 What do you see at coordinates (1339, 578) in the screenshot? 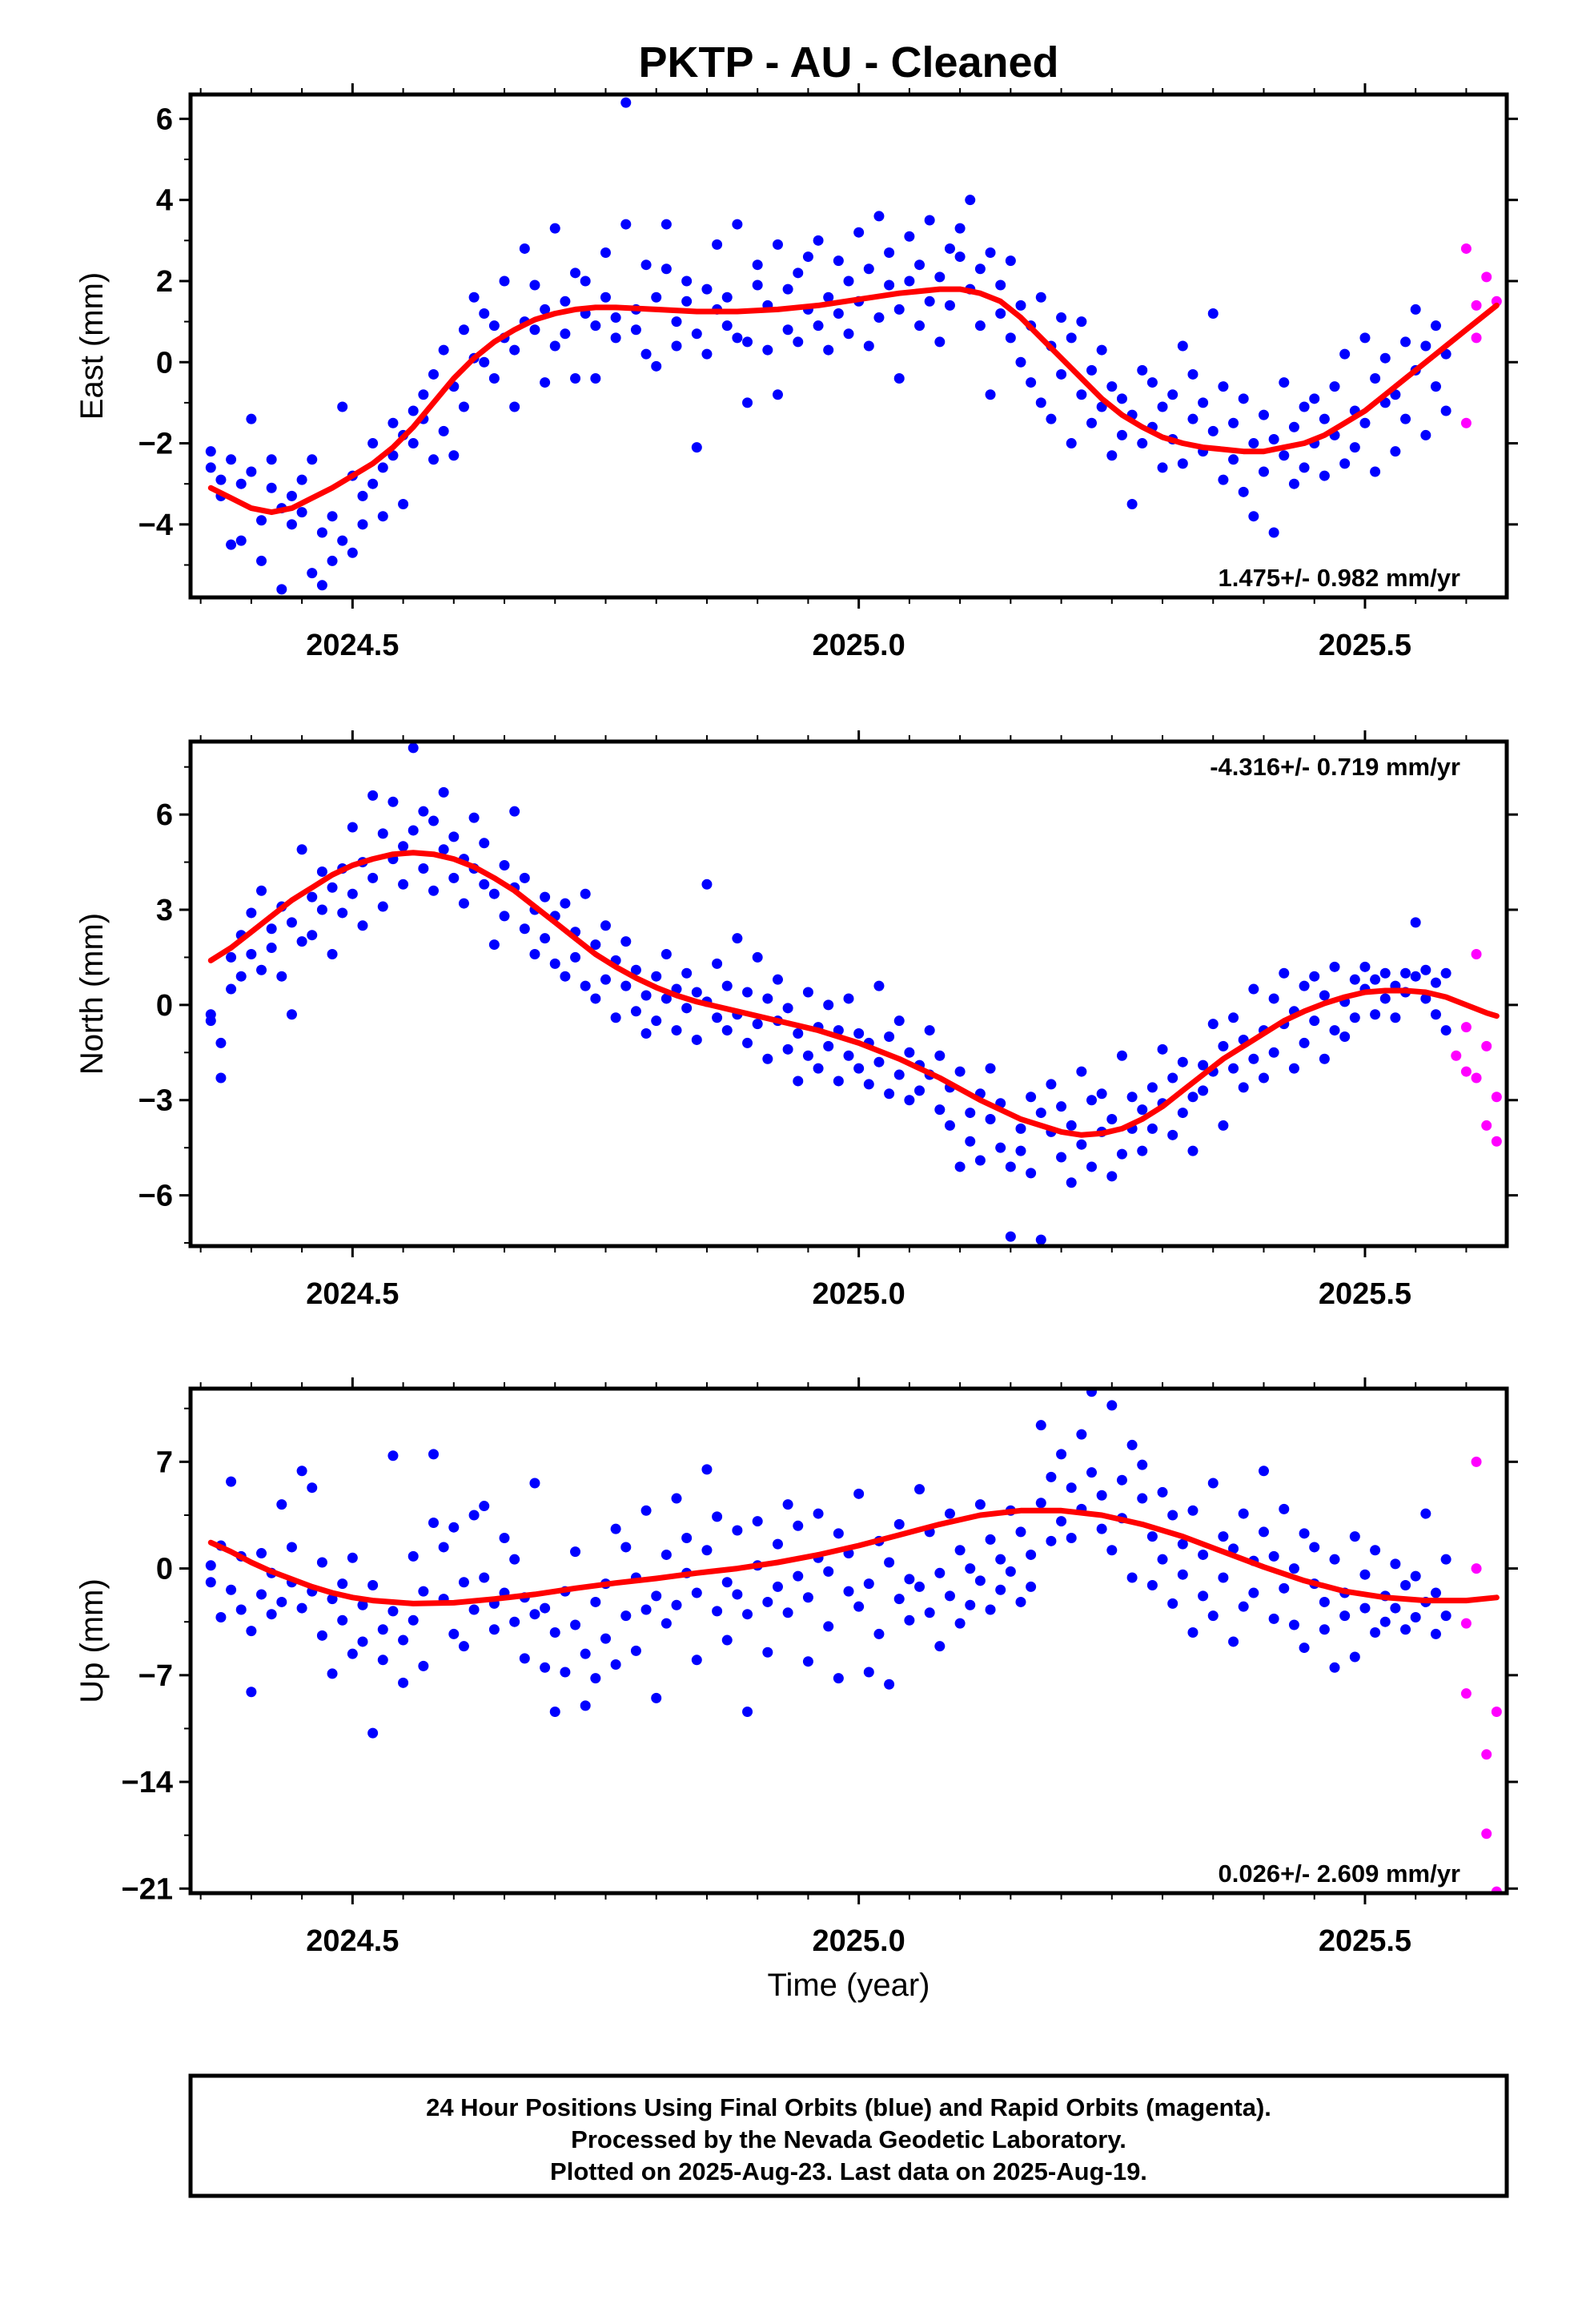
I see `east-rate-label: 1.475+/- 0.982 mm/yr` at bounding box center [1339, 578].